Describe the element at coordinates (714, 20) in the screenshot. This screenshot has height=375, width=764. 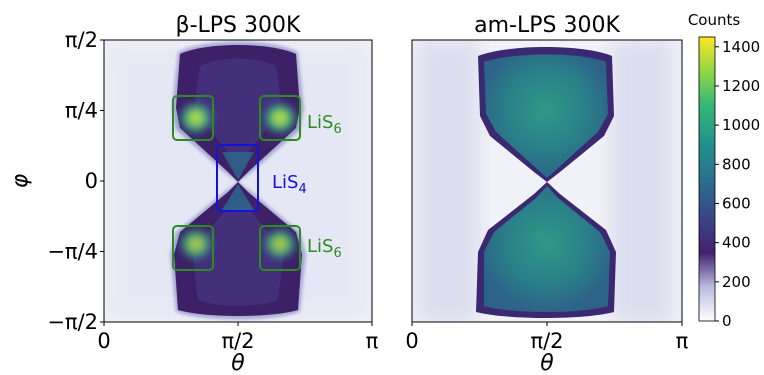
I see `colorbar-title: Counts` at that location.